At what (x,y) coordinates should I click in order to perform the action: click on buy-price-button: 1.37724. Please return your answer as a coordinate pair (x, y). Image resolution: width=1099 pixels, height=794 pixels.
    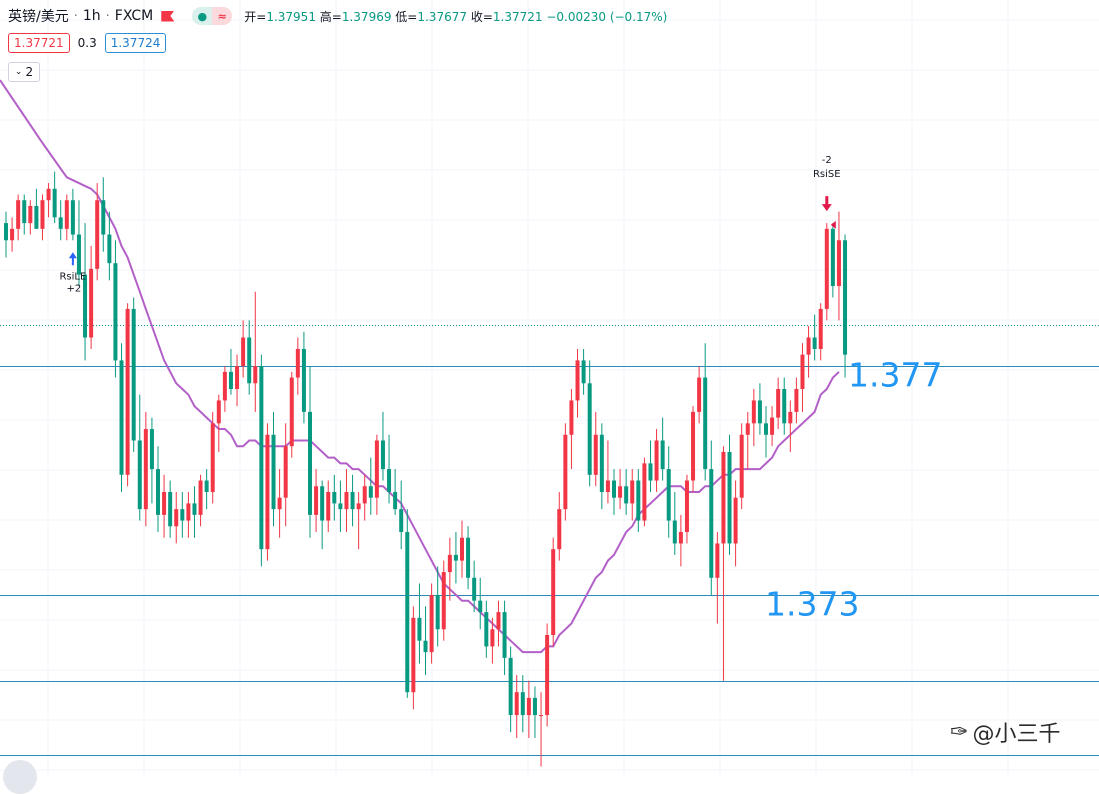
    Looking at the image, I should click on (135, 43).